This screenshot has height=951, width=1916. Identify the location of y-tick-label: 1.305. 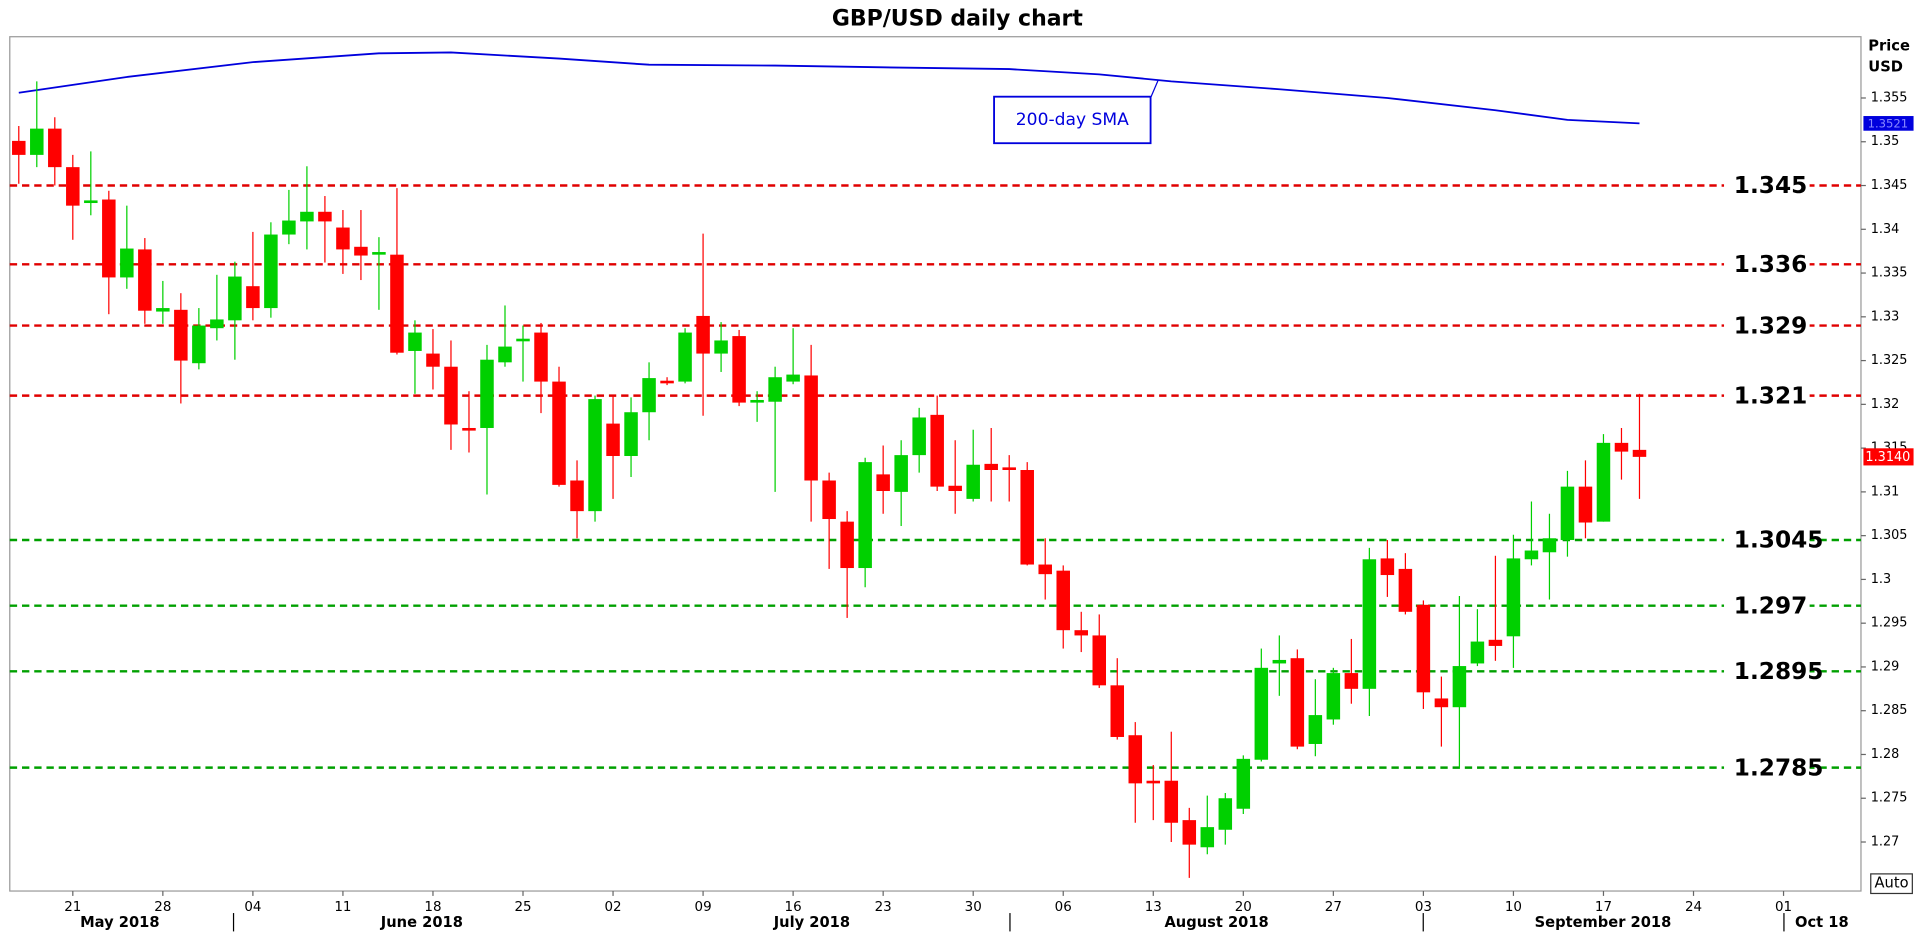
(1889, 535).